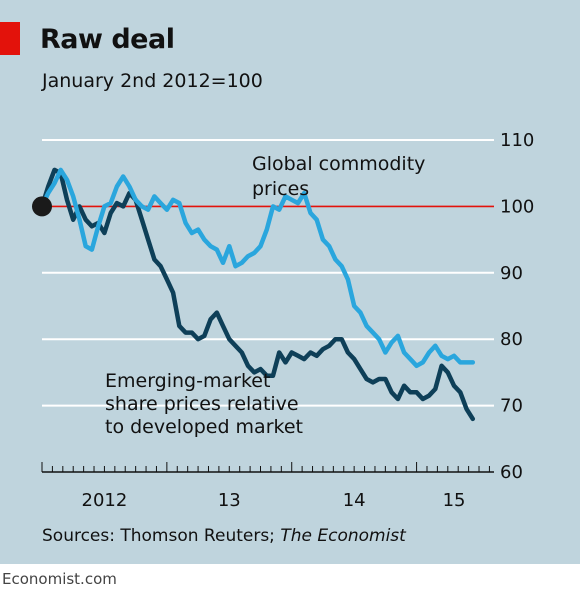  Describe the element at coordinates (10, 38) in the screenshot. I see `red-tag-logo` at that location.